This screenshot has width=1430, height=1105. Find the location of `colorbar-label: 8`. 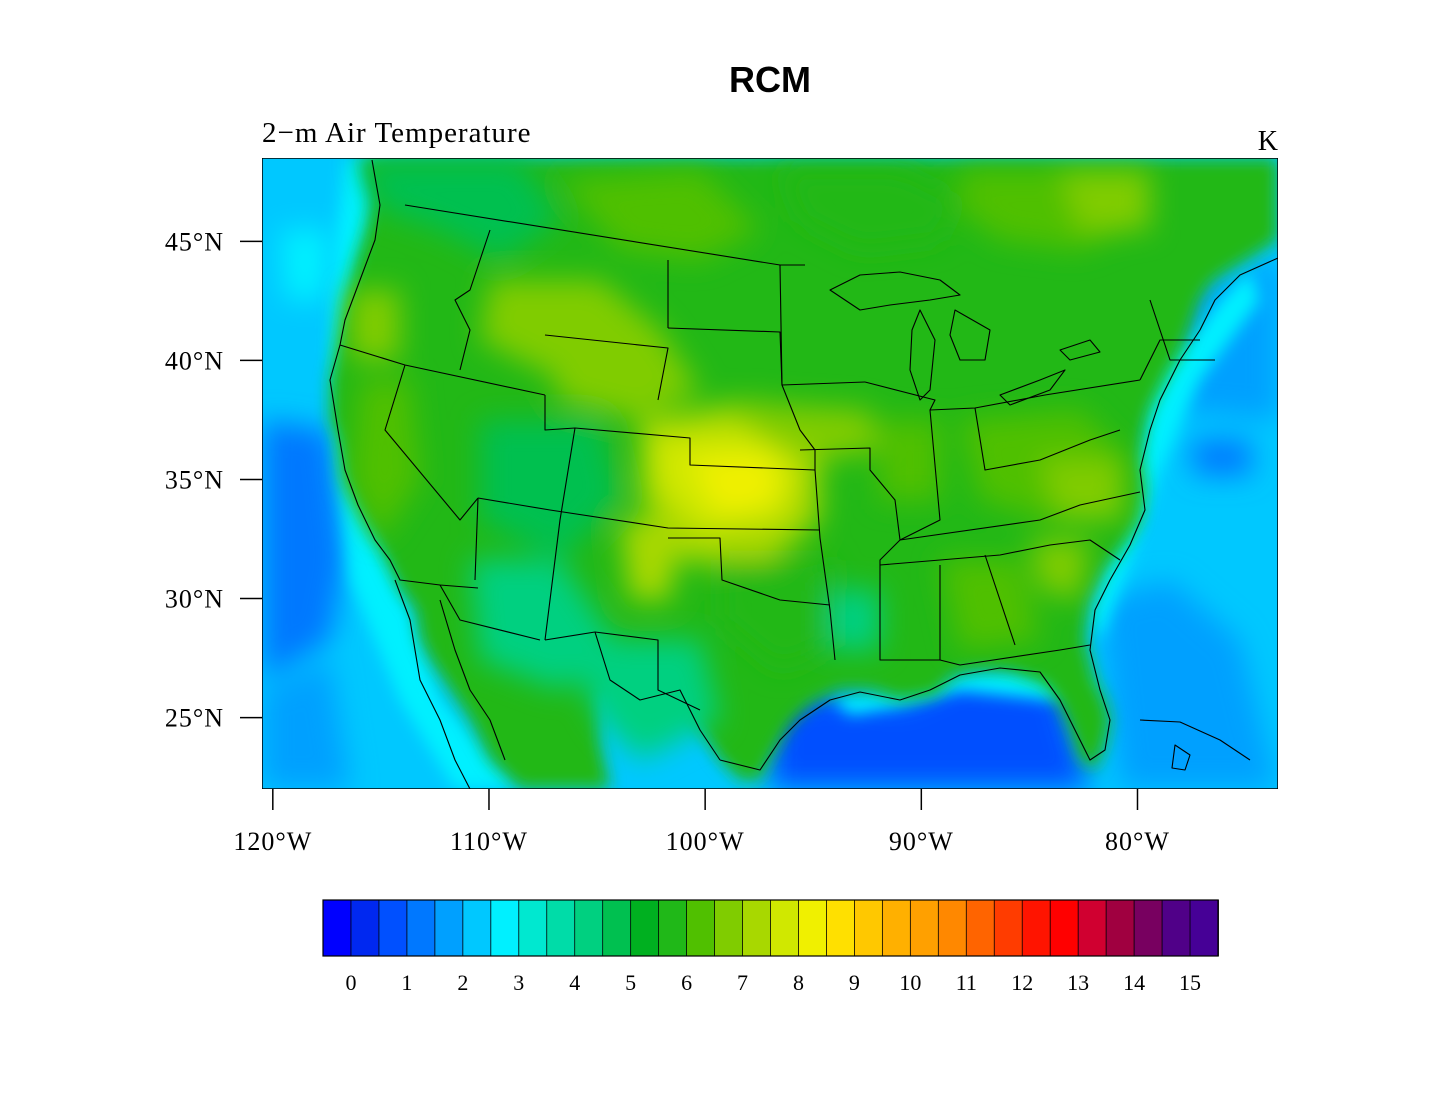

colorbar-label: 8 is located at coordinates (798, 982).